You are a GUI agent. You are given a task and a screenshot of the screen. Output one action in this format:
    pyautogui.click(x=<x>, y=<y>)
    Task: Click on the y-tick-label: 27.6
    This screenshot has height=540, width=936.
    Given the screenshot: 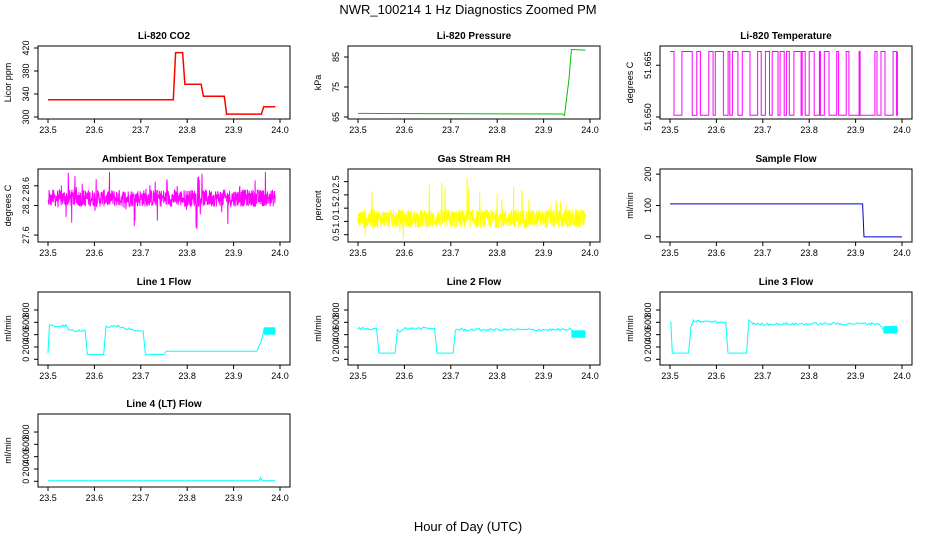 What is the action you would take?
    pyautogui.click(x=26, y=235)
    